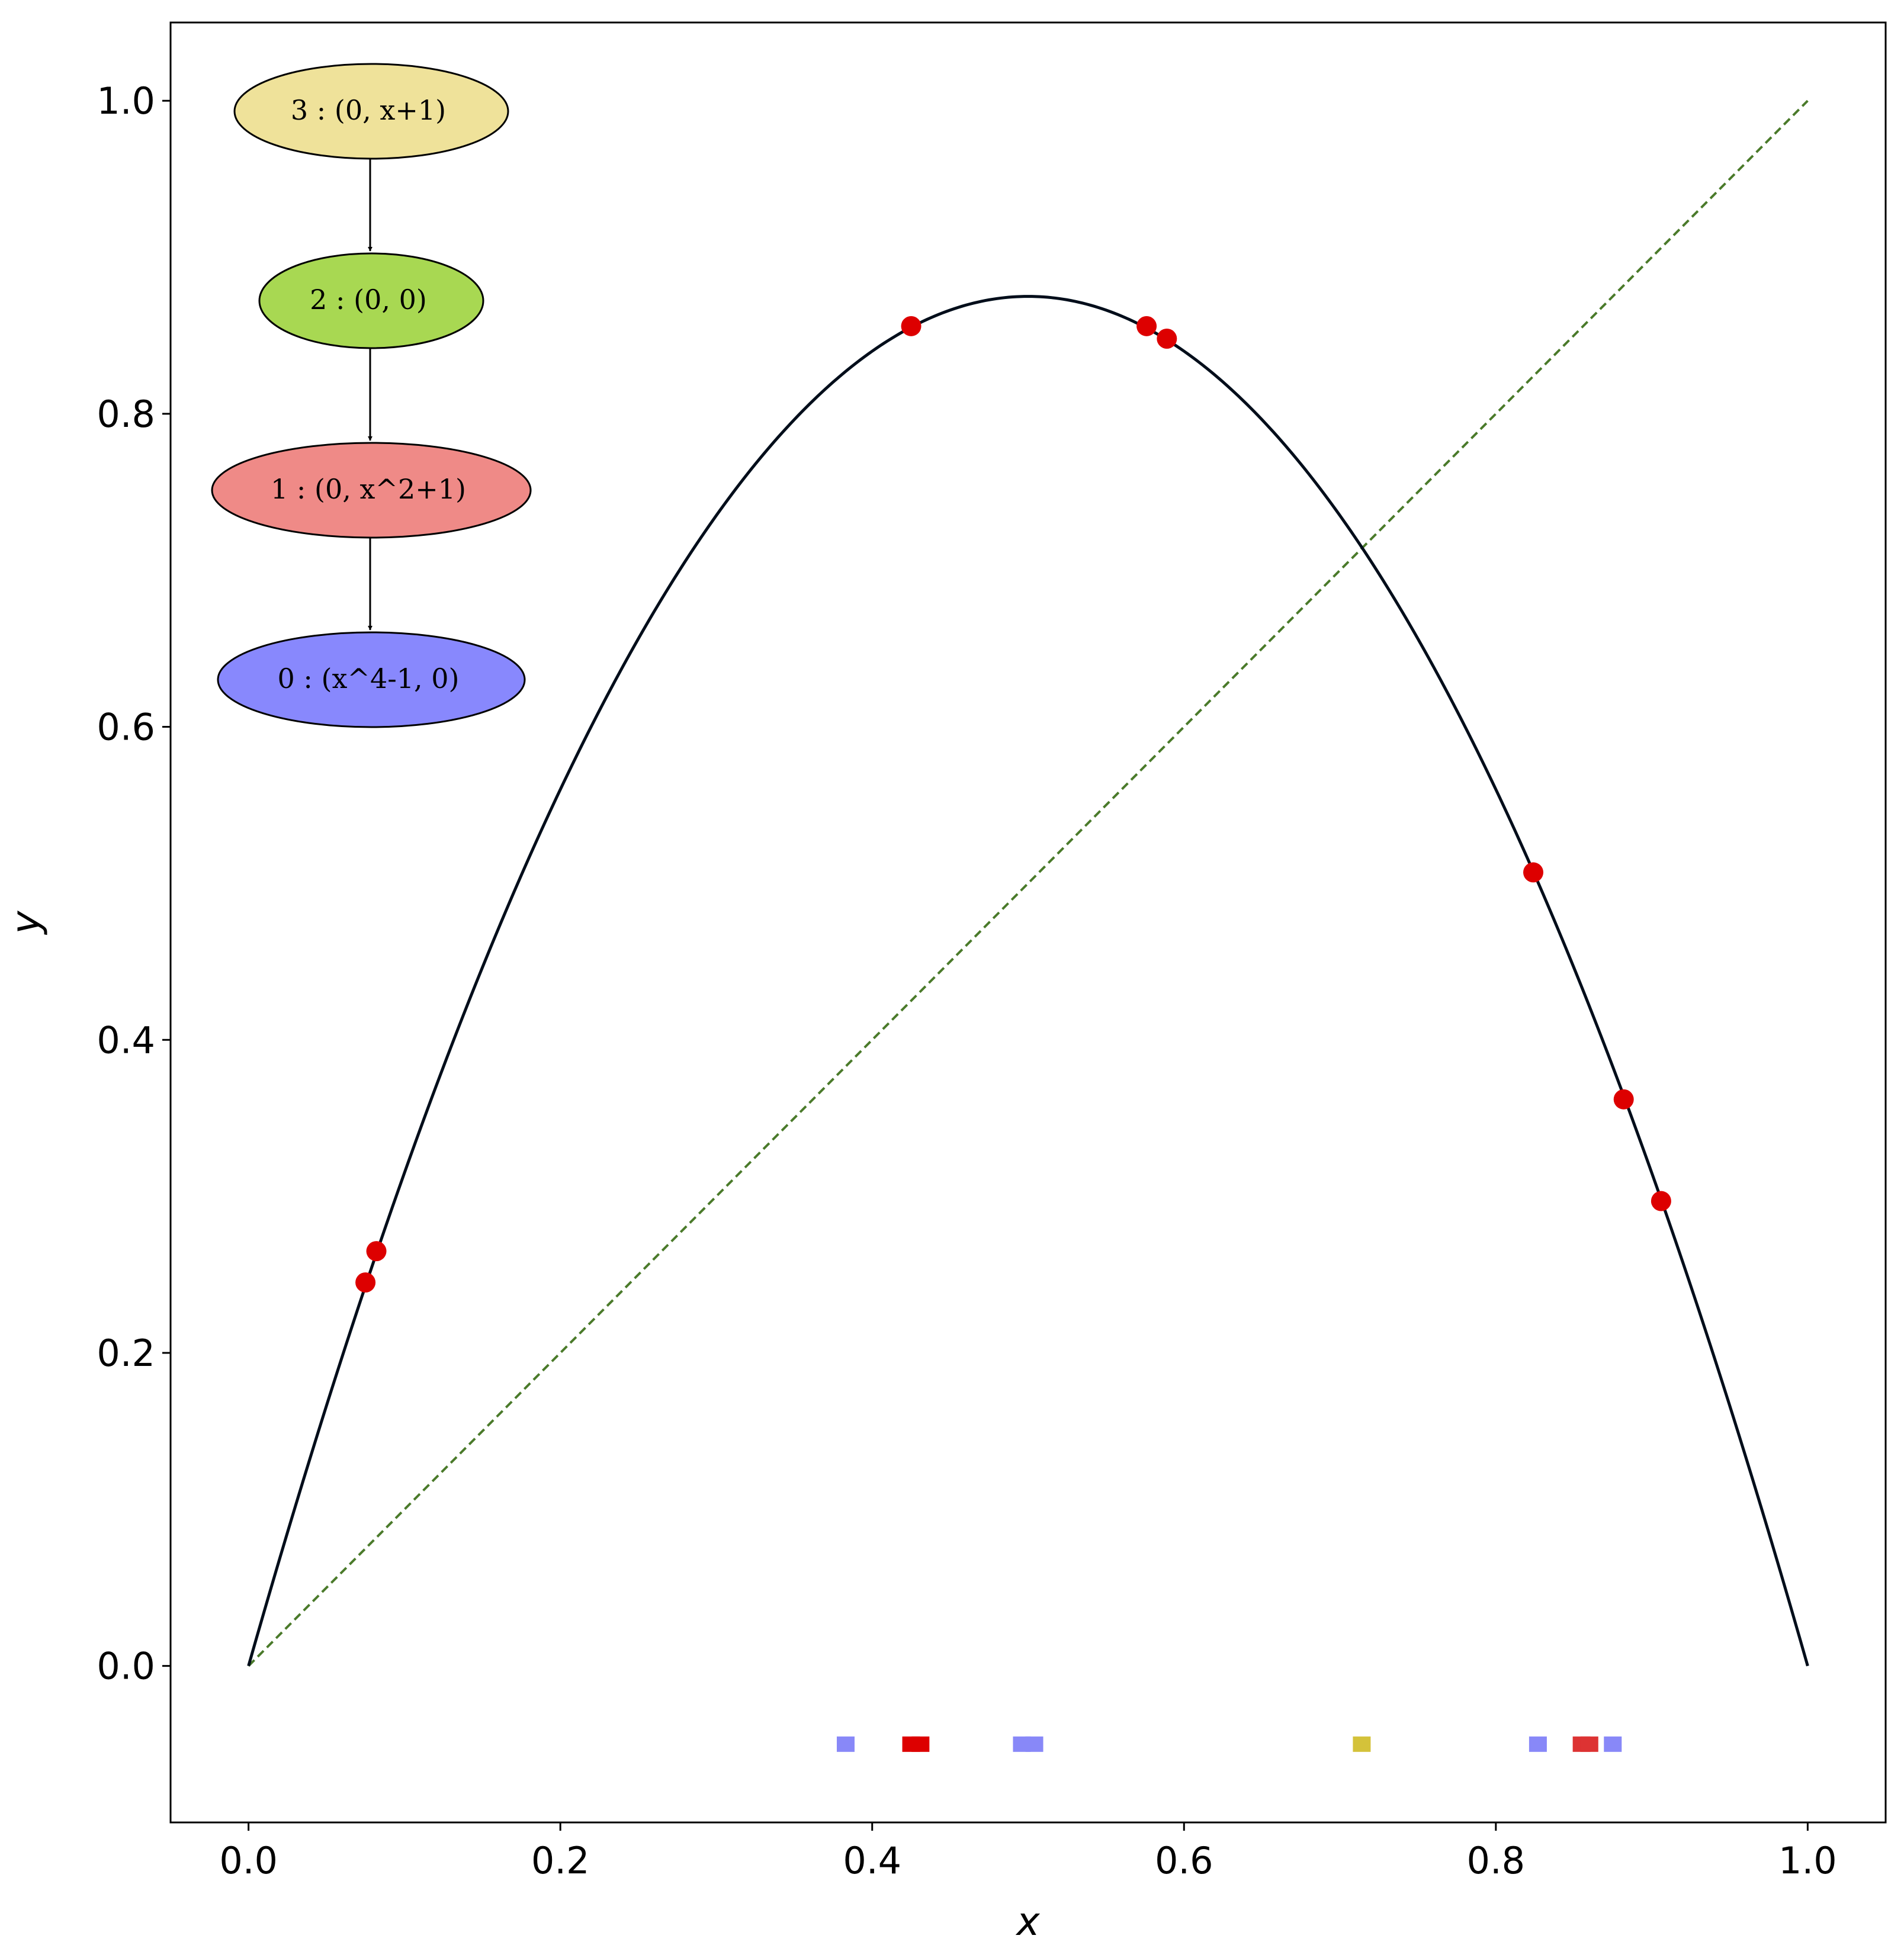 Image resolution: width=1904 pixels, height=1945 pixels. Describe the element at coordinates (126, 101) in the screenshot. I see `y-tick-label-5: 1.0` at that location.